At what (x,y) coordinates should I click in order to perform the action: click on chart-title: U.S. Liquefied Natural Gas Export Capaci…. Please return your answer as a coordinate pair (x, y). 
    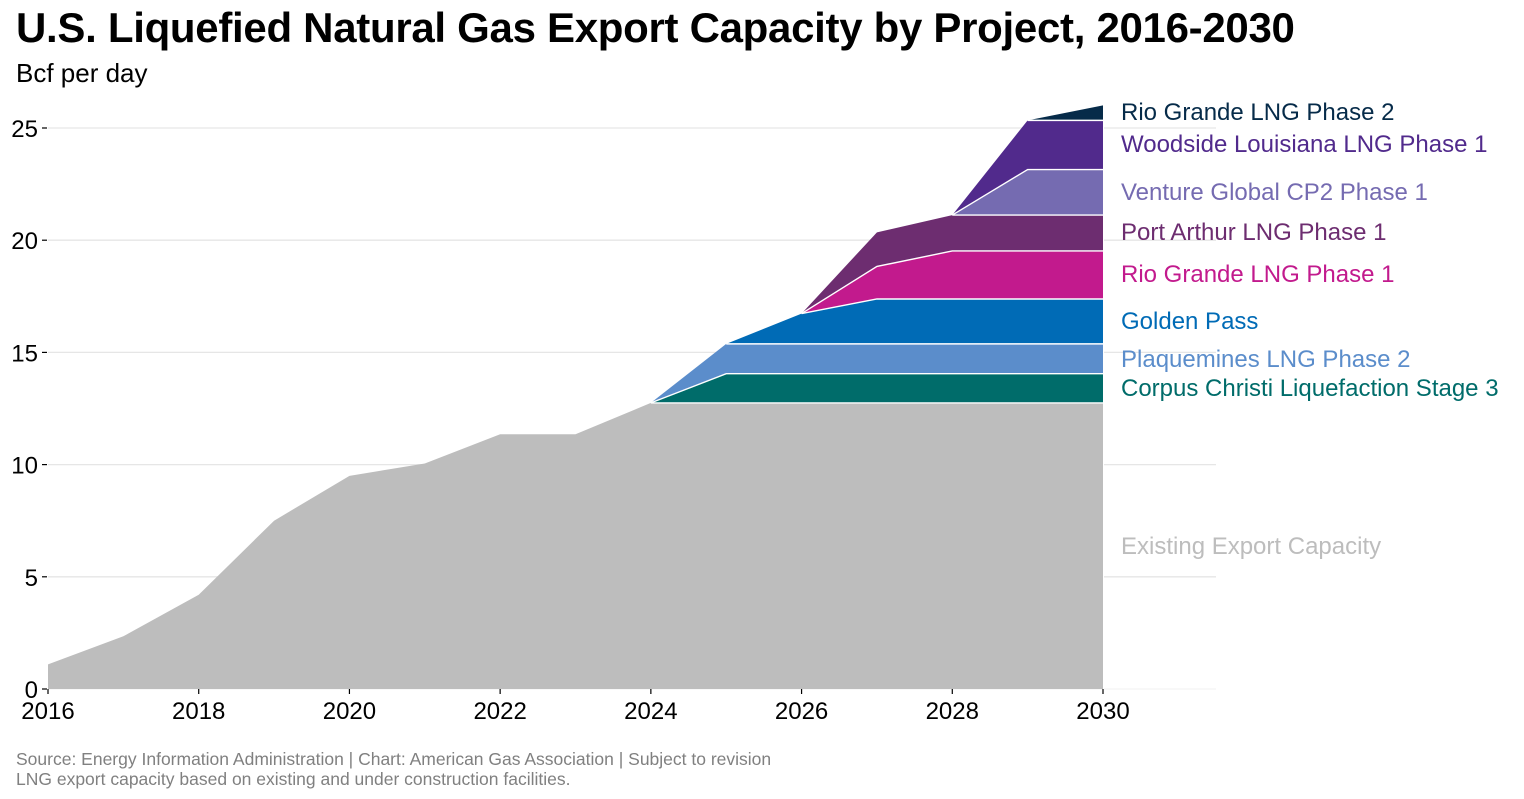
    Looking at the image, I should click on (655, 27).